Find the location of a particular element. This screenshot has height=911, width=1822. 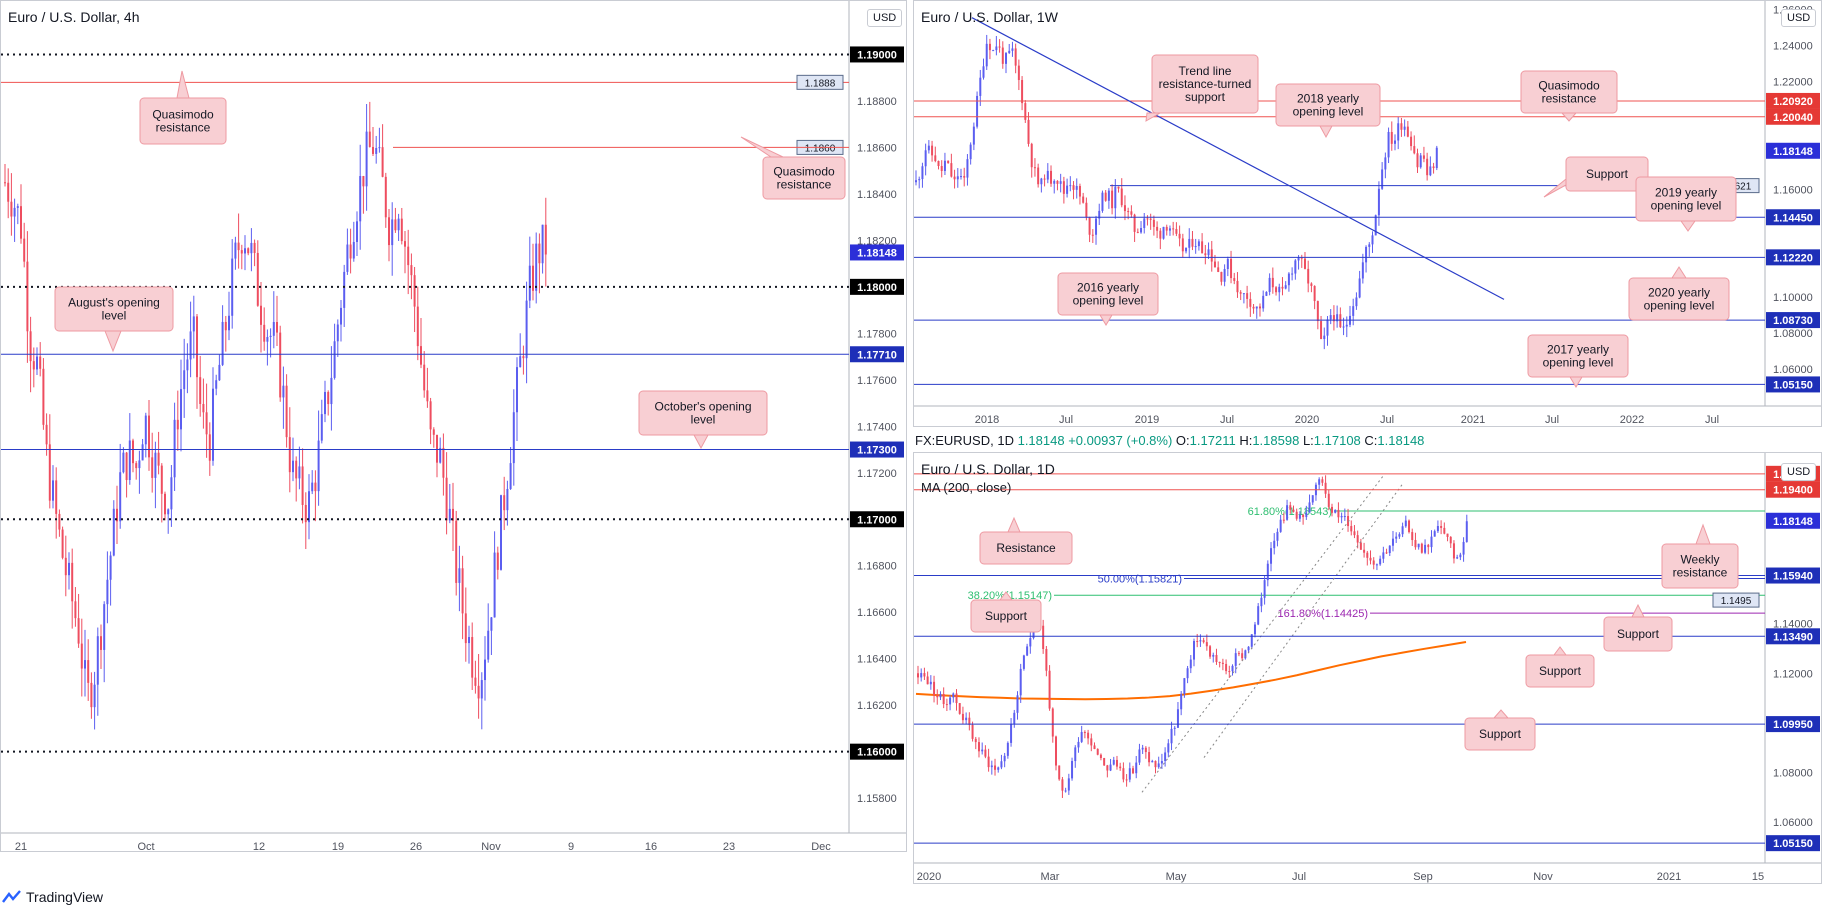

note-w1-support: Support is located at coordinates (1607, 174).